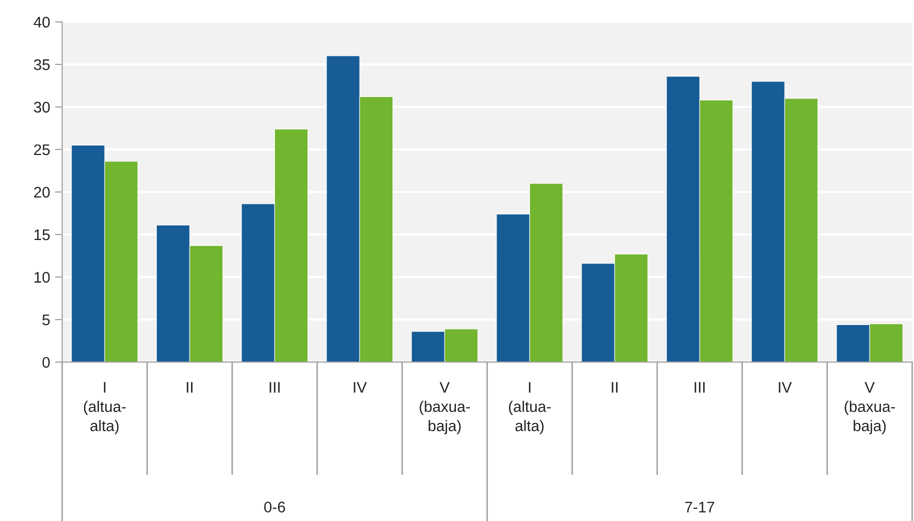 This screenshot has height=521, width=914. What do you see at coordinates (42, 235) in the screenshot?
I see `y-tick-label: 15` at bounding box center [42, 235].